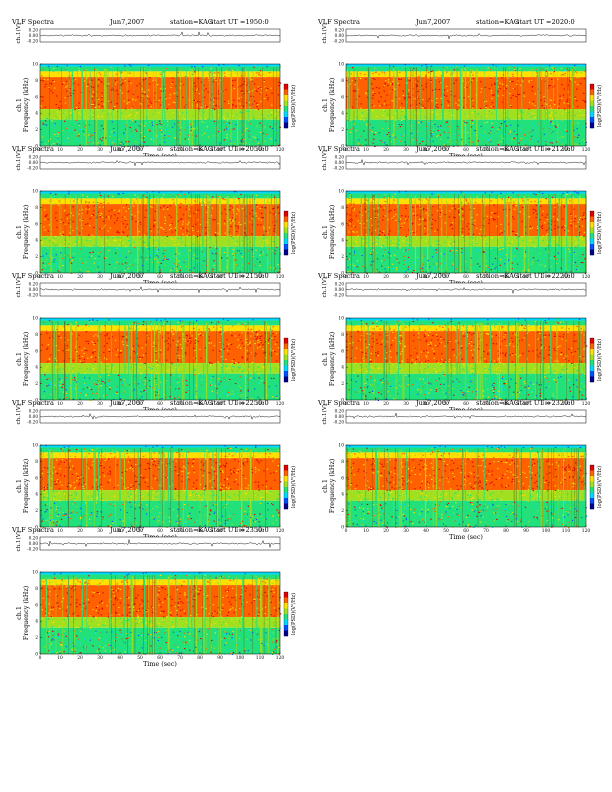  Describe the element at coordinates (346, 277) in the screenshot. I see `x-tick-label: 0` at that location.